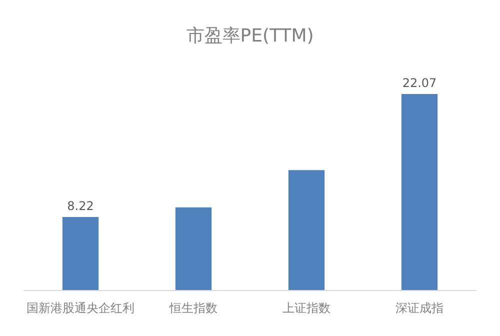 The height and width of the screenshot is (336, 500). I want to click on data-label: 8.22, so click(80, 206).